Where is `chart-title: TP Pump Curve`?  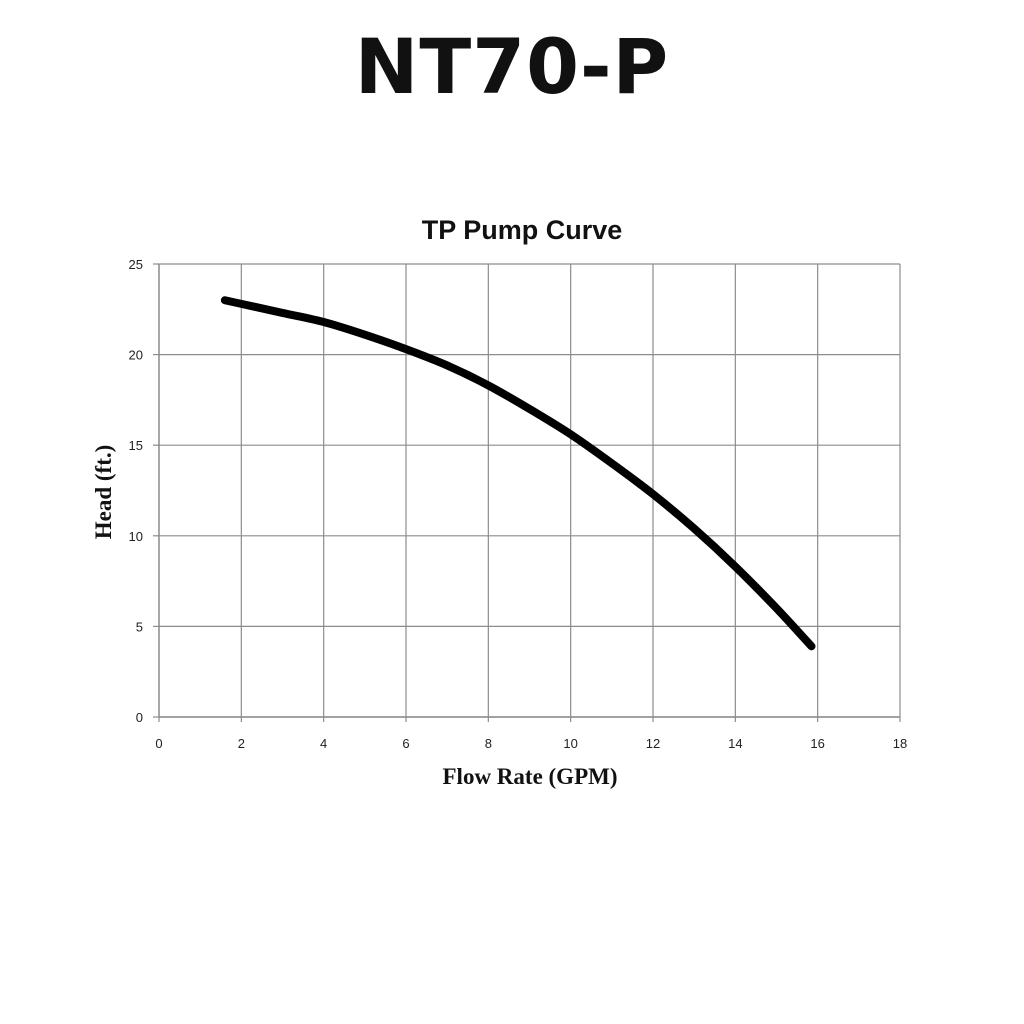 chart-title: TP Pump Curve is located at coordinates (522, 230).